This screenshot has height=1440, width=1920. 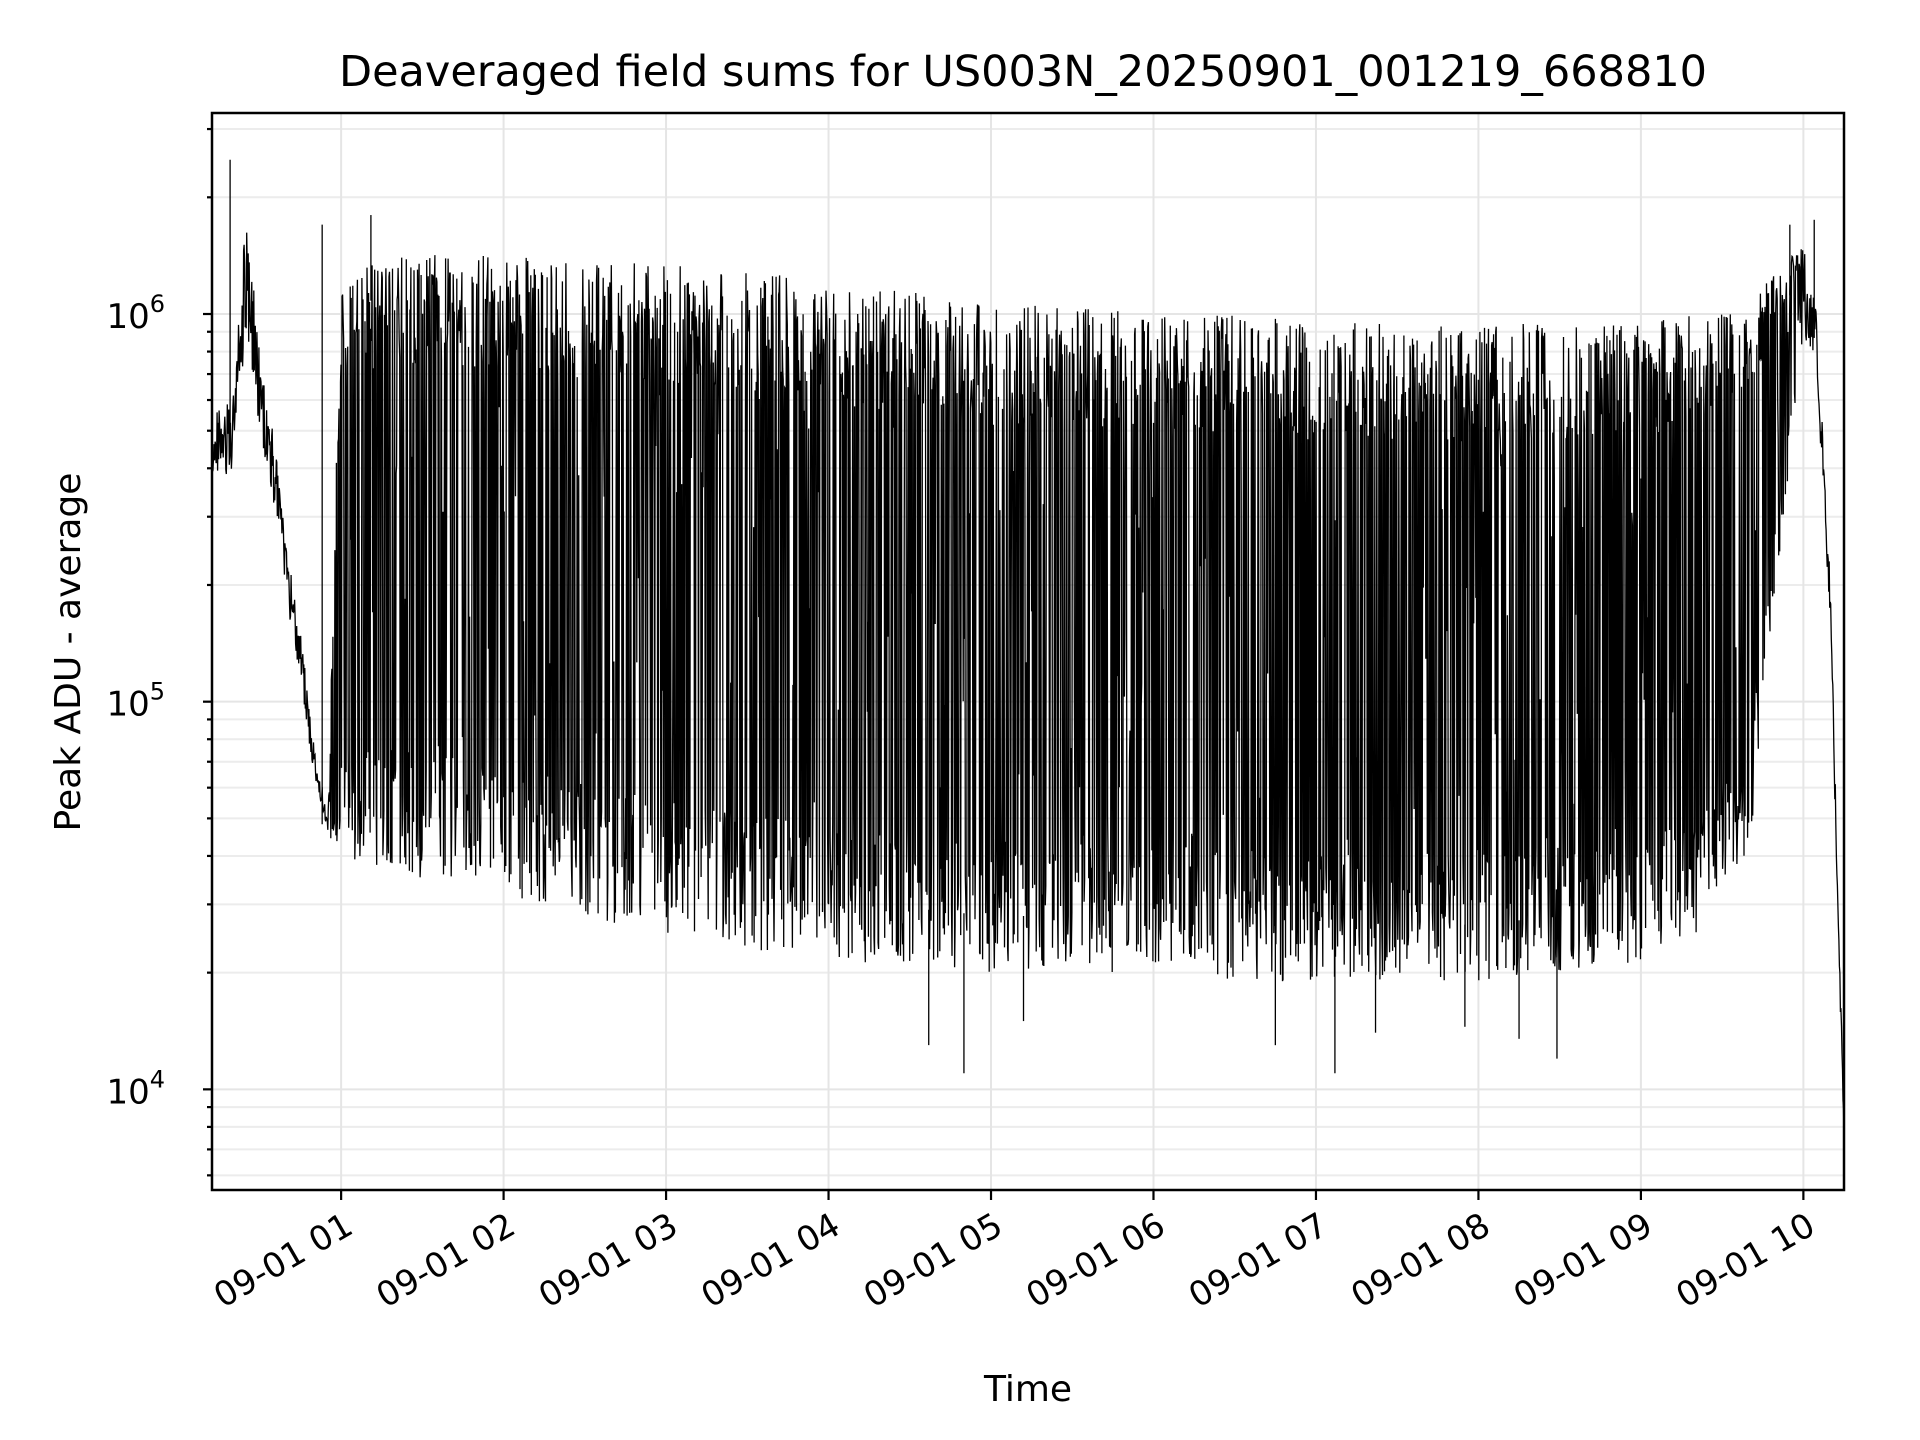 I want to click on x-tick-label: 09-01 08, so click(x=1421, y=1260).